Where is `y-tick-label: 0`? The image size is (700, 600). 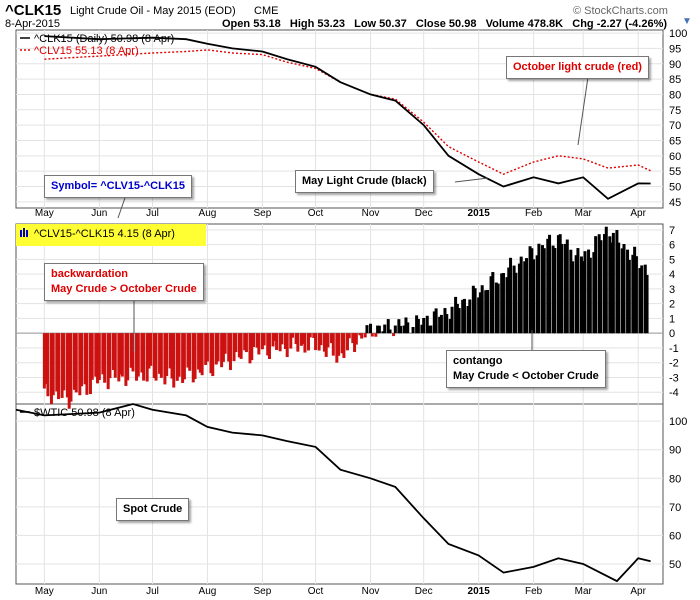
y-tick-label: 0 is located at coordinates (672, 334).